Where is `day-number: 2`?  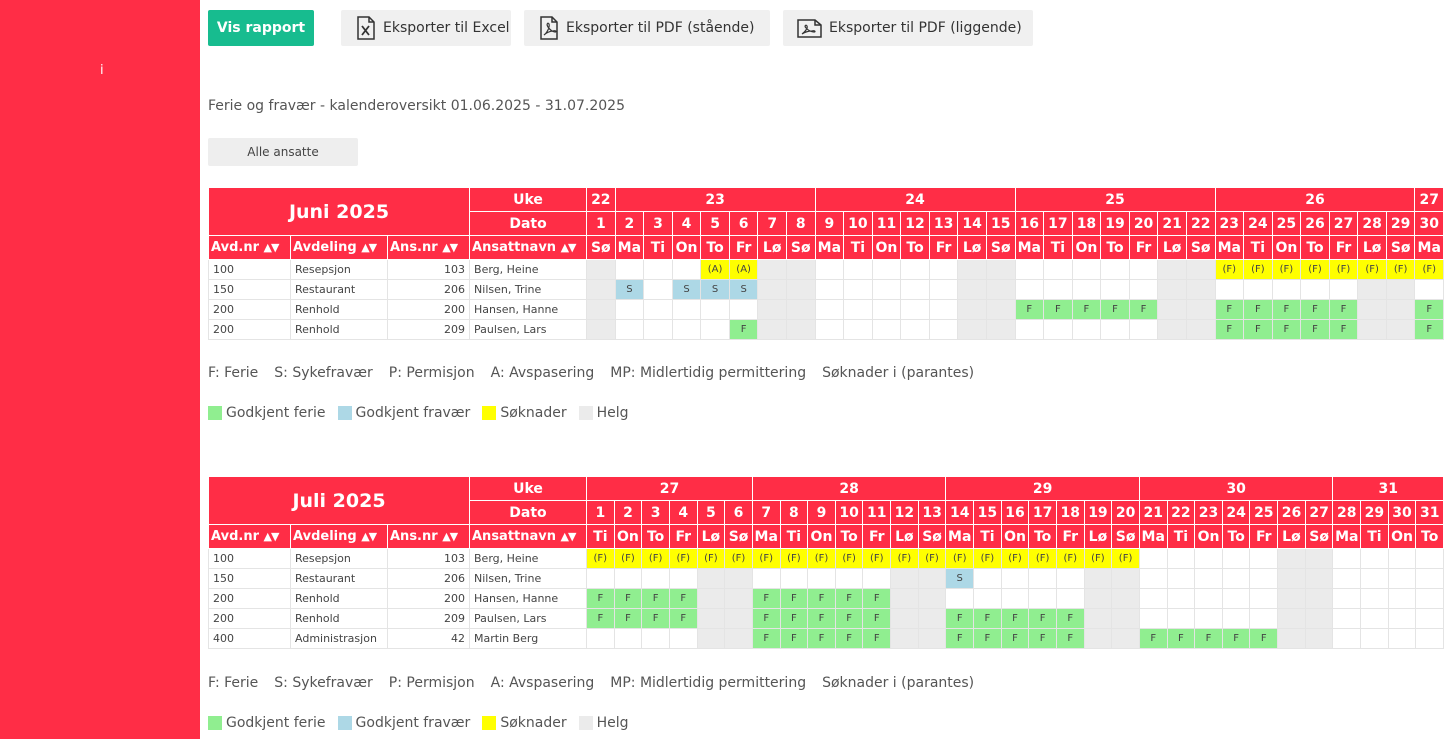 day-number: 2 is located at coordinates (629, 223).